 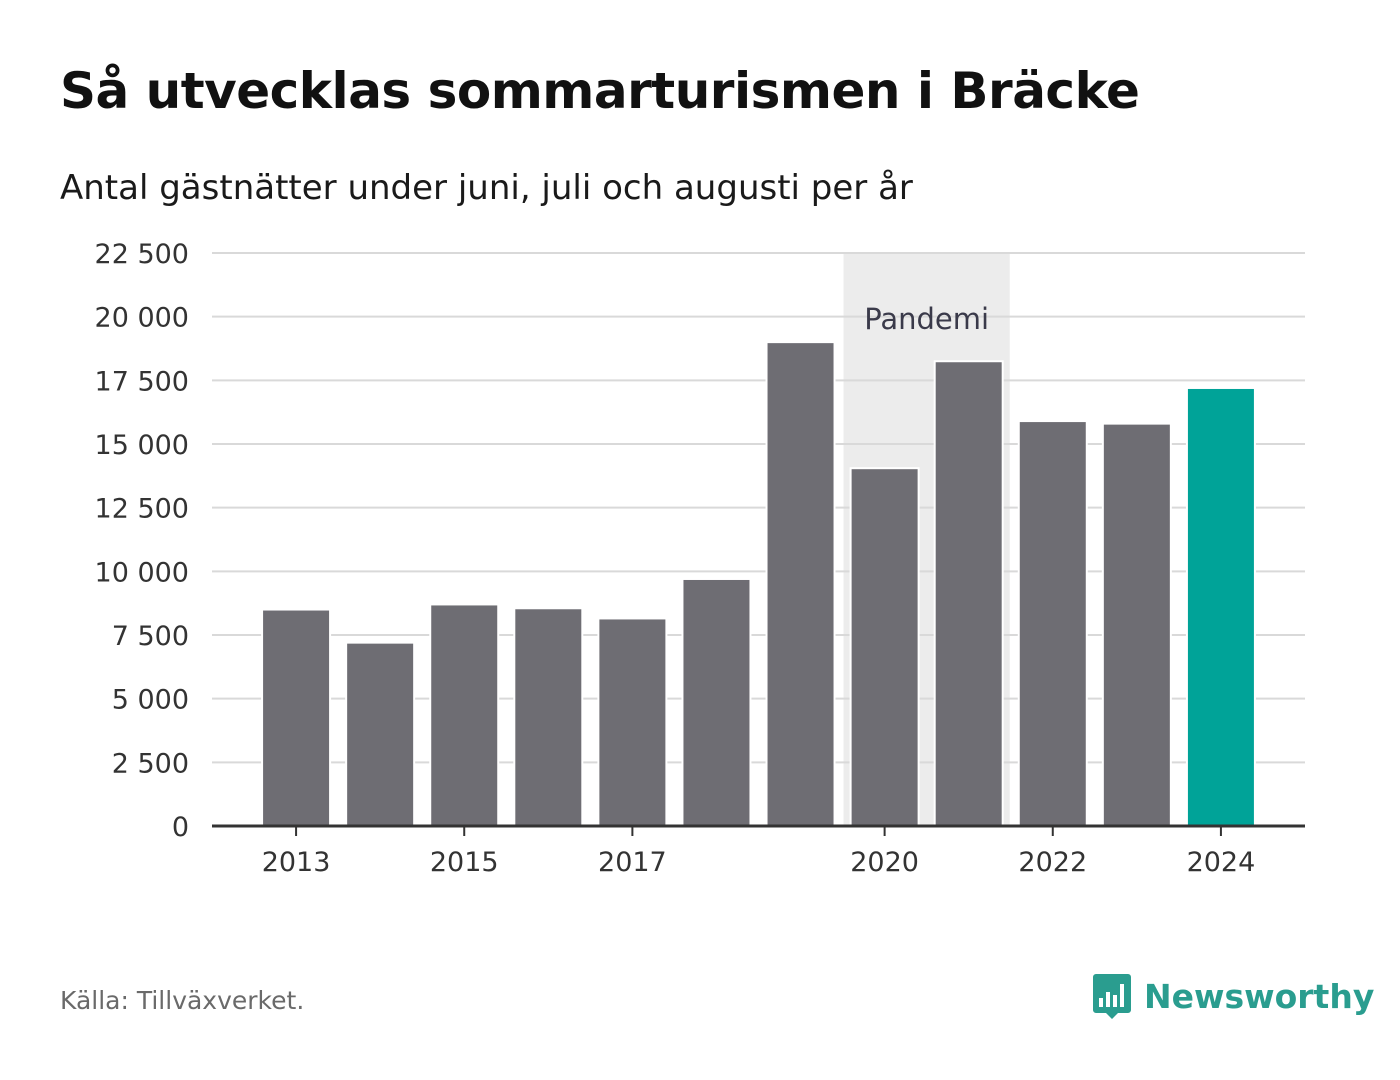 What do you see at coordinates (182, 1000) in the screenshot?
I see `source-note: Källa: Tillväxverket.` at bounding box center [182, 1000].